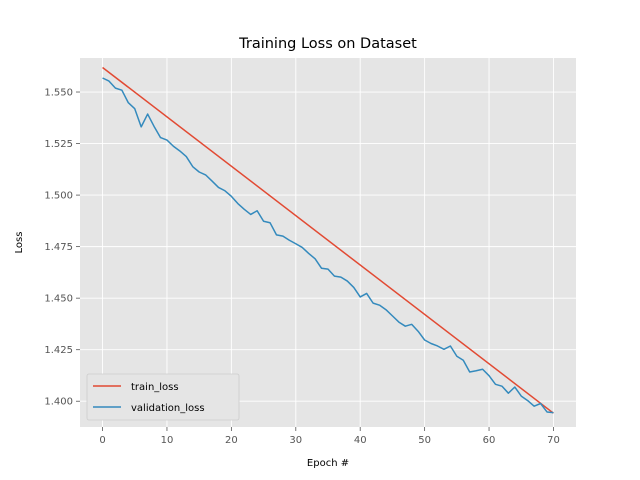 This screenshot has width=640, height=480. I want to click on y-tick-label: 1.400, so click(58, 402).